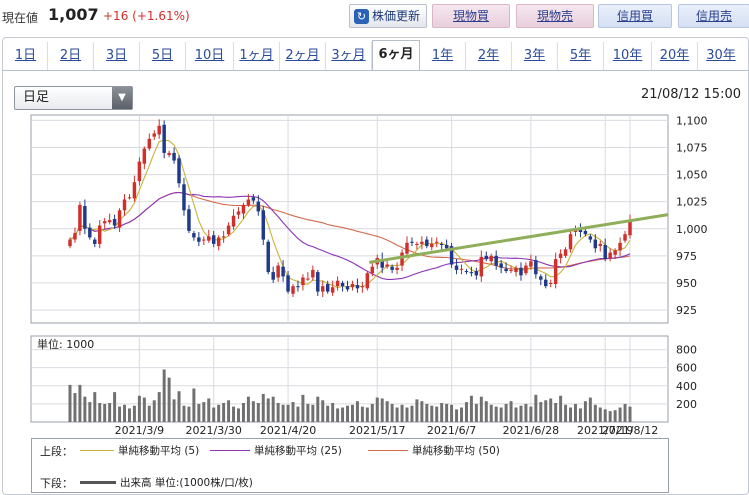 The height and width of the screenshot is (495, 749). What do you see at coordinates (713, 16) in the screenshot?
I see `margin-sell-button: 信用売` at bounding box center [713, 16].